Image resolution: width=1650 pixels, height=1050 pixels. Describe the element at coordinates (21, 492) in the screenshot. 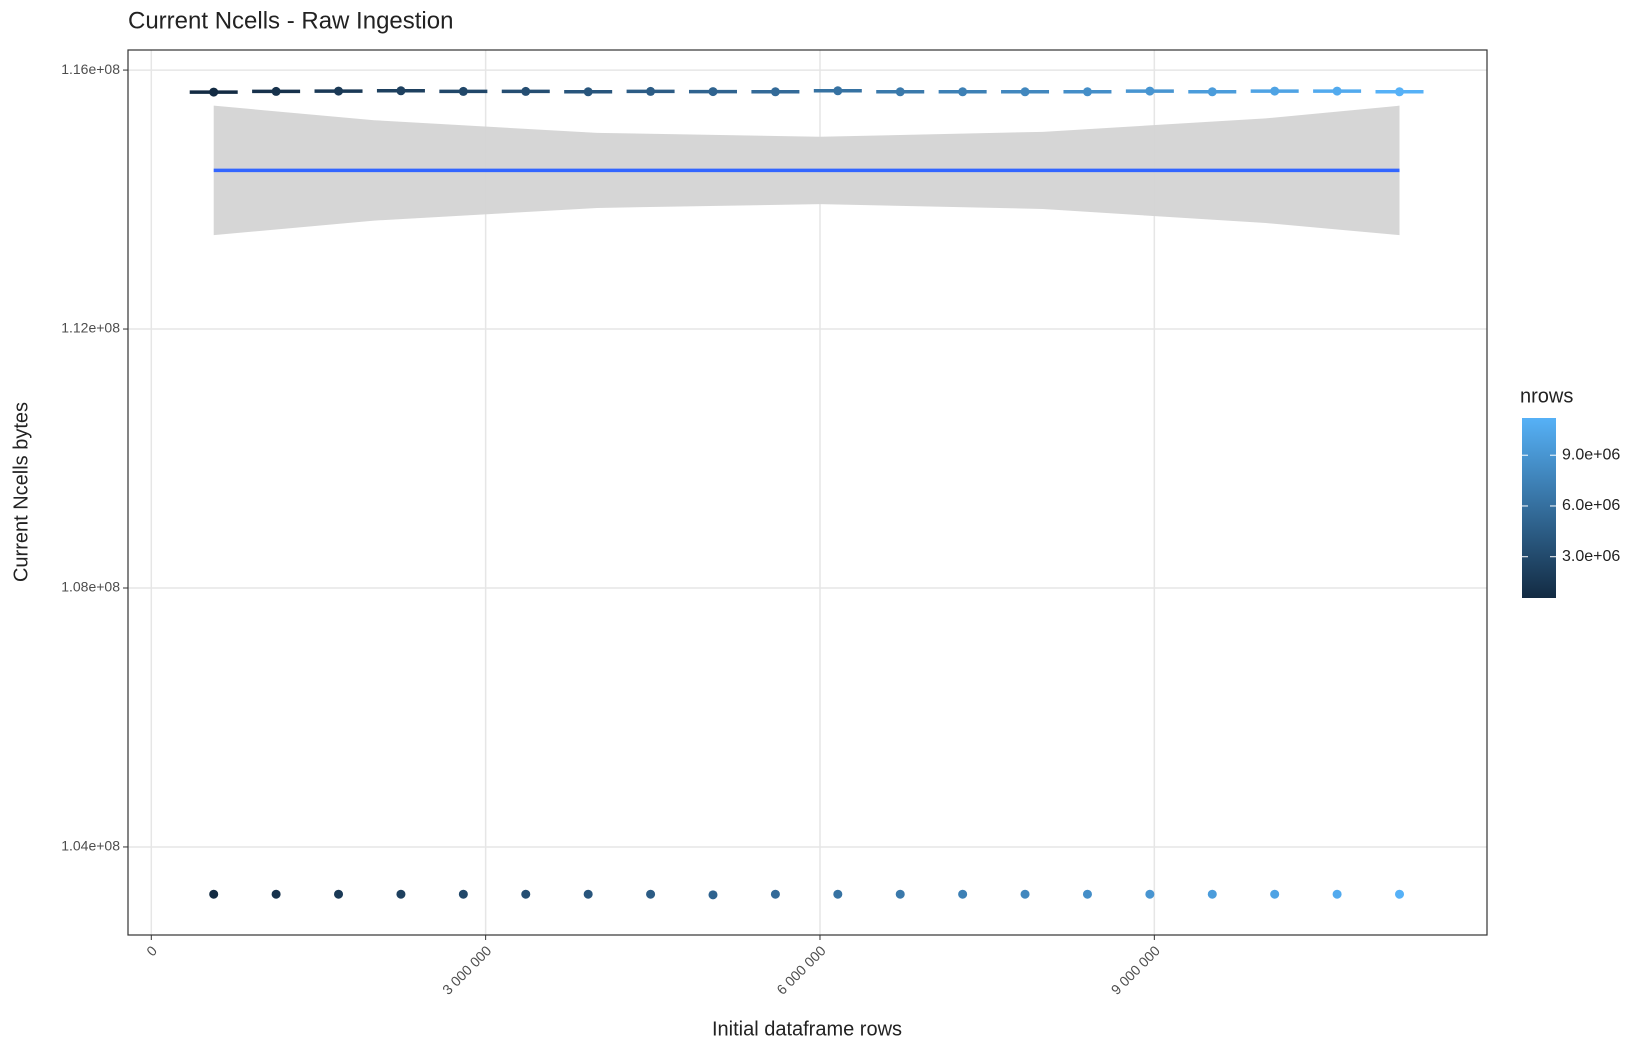

I see `y-axis-title: Current Ncells bytes` at that location.